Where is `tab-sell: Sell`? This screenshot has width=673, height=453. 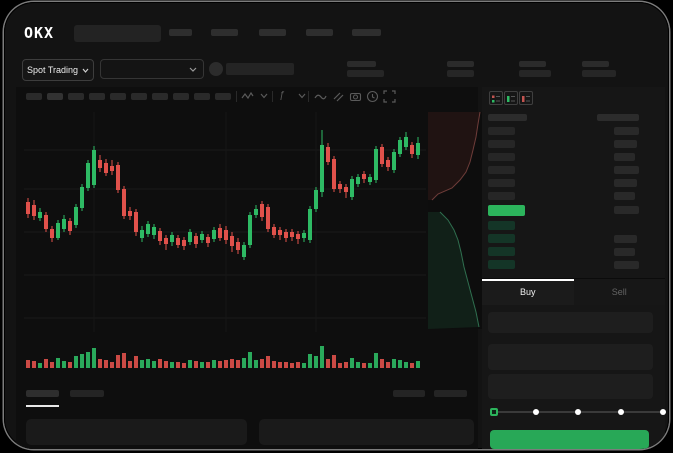
tab-sell: Sell is located at coordinates (619, 292).